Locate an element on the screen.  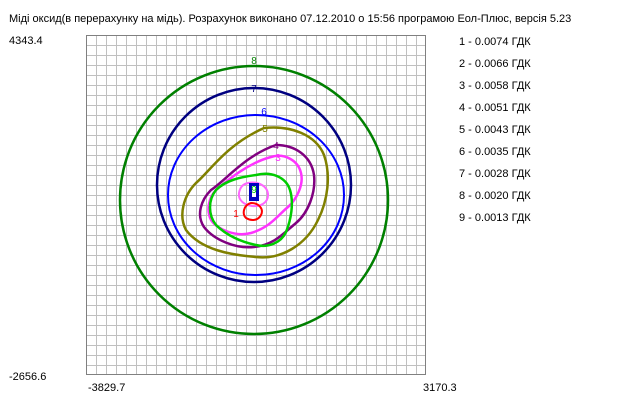
legend-item-1: 1 - 0.0074 ГДК is located at coordinates (495, 42).